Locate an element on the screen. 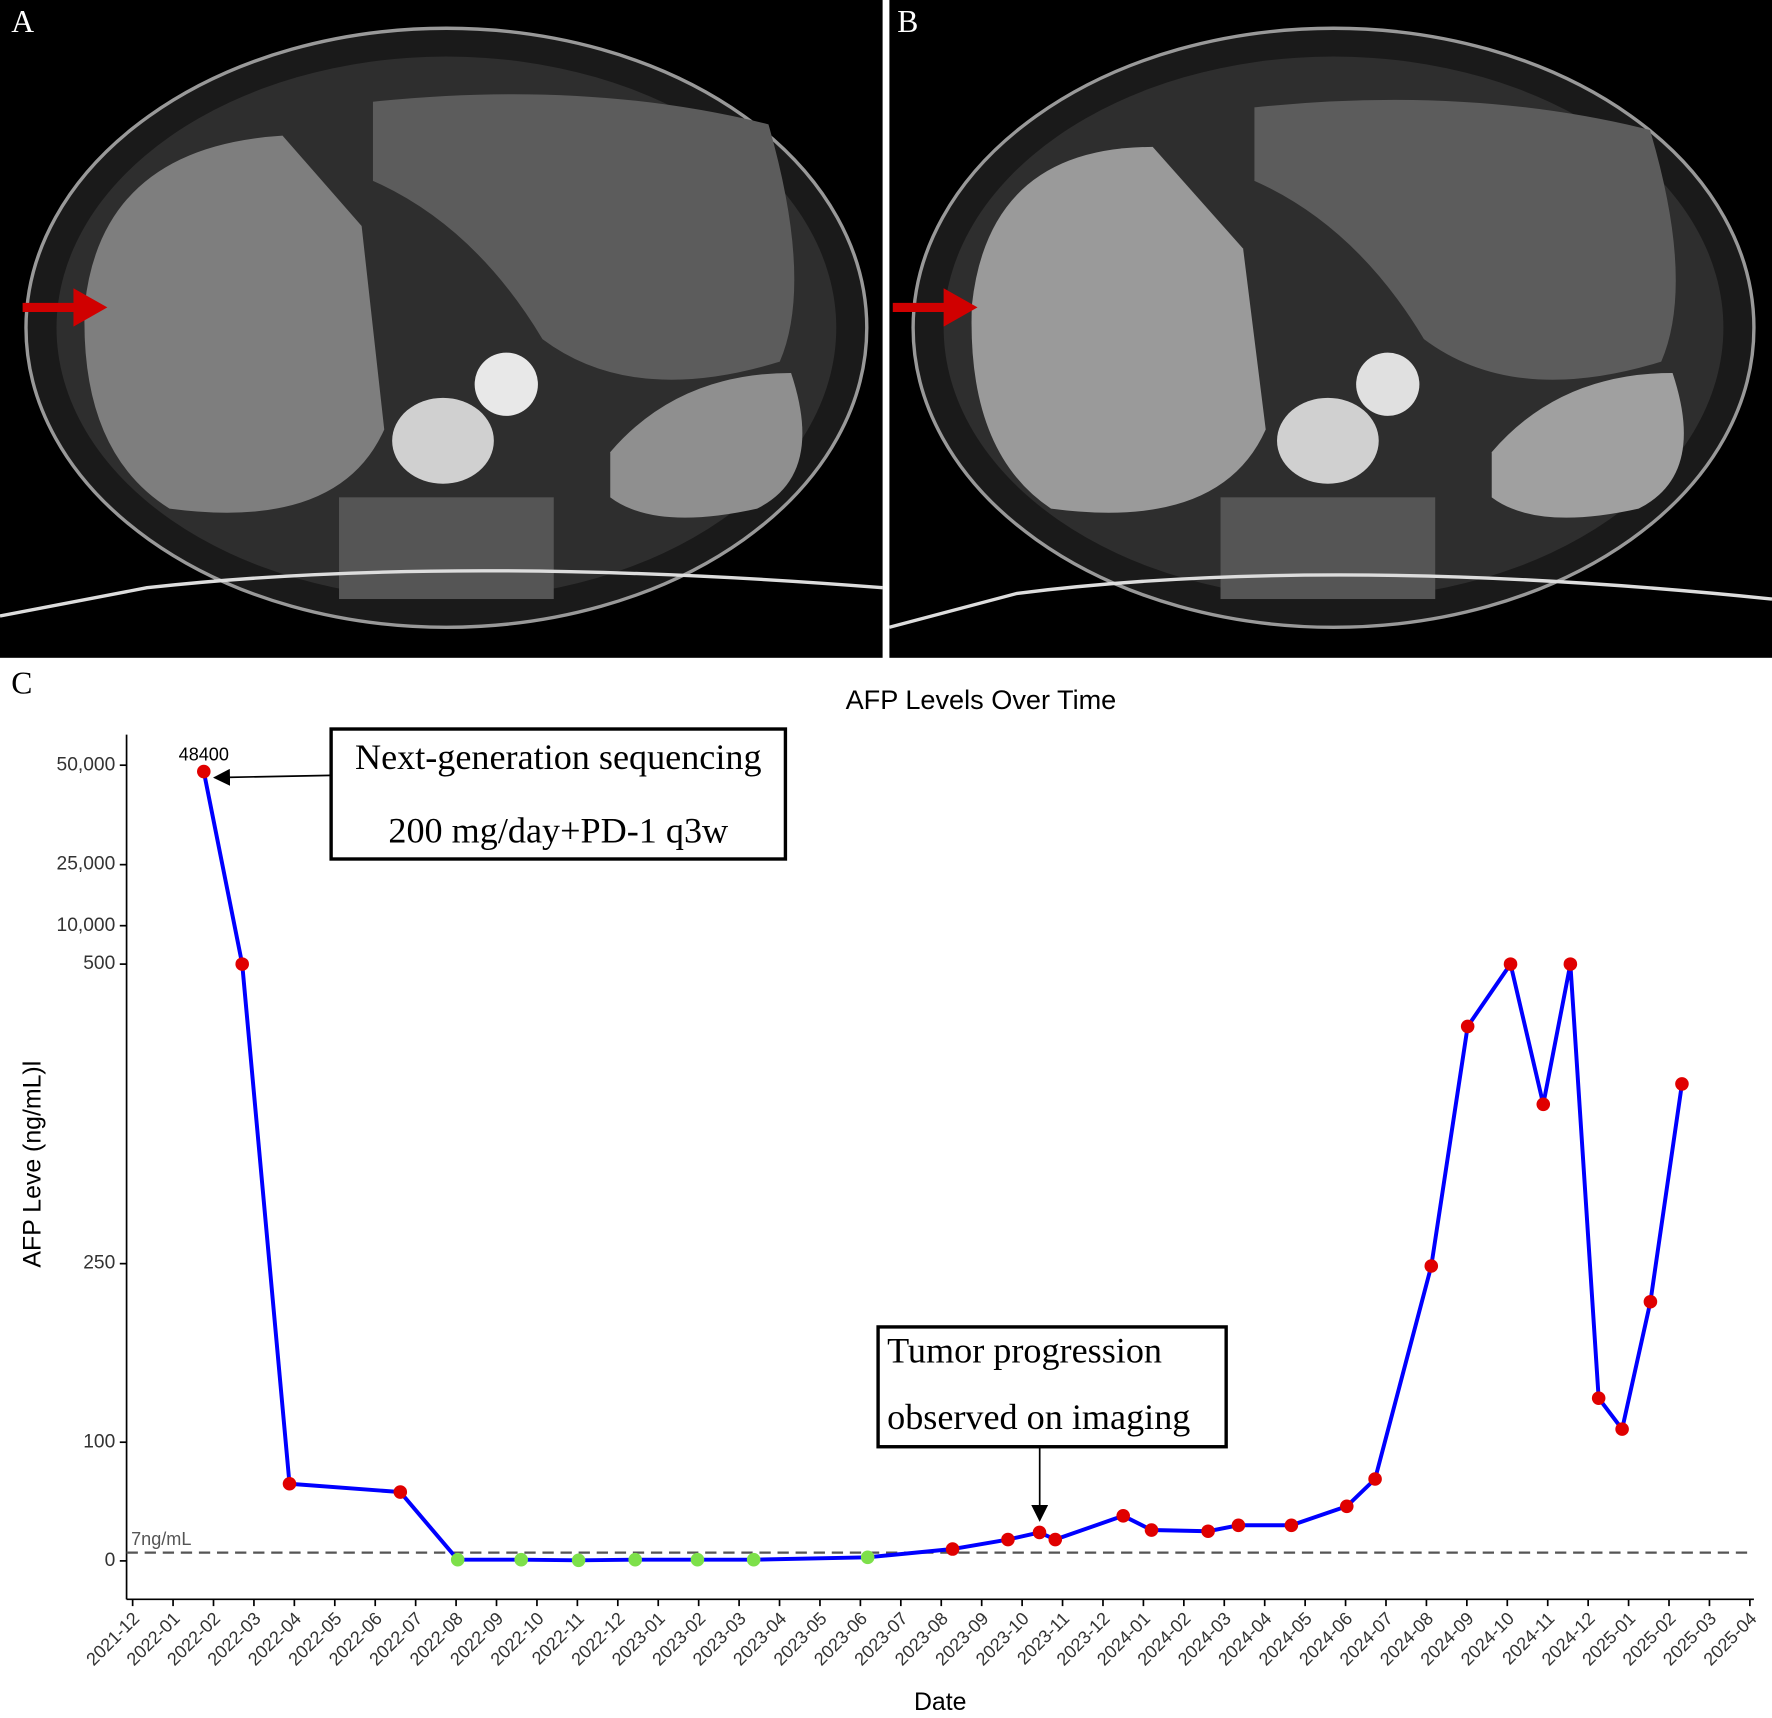 This screenshot has height=1718, width=1772. y-tick-label: 0 is located at coordinates (110, 1560).